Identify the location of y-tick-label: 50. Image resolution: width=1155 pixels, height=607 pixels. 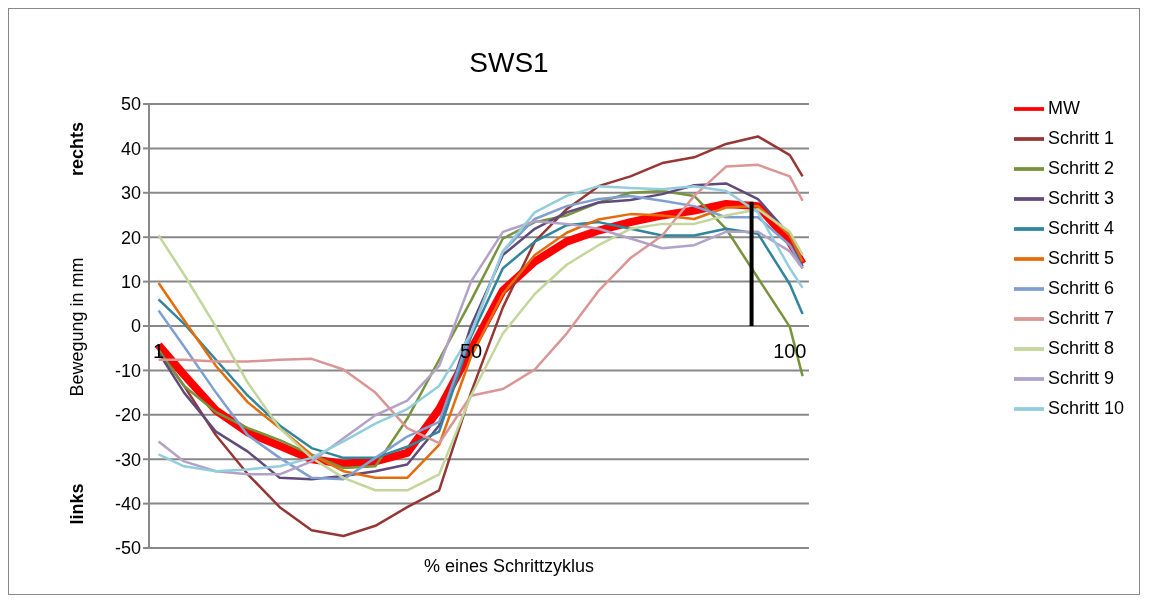
(130, 104).